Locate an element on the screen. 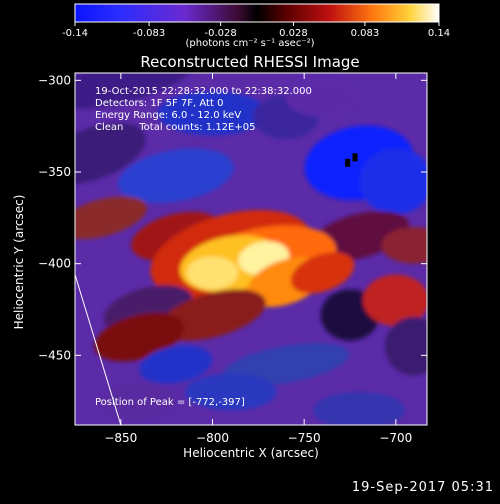  detectors-text: Detectors: 1F 5F 7F, Att 0 is located at coordinates (159, 103).